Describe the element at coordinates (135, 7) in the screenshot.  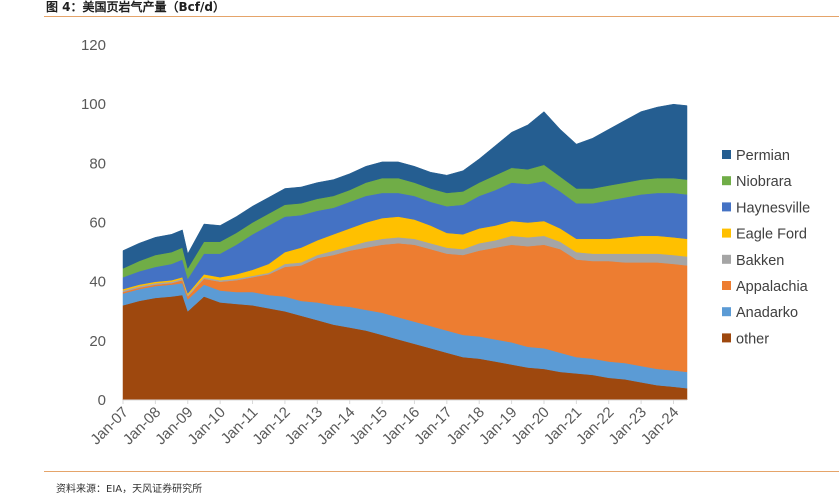
I see `figure-title: 图 4：美国页岩气产量（Bcf/d）` at that location.